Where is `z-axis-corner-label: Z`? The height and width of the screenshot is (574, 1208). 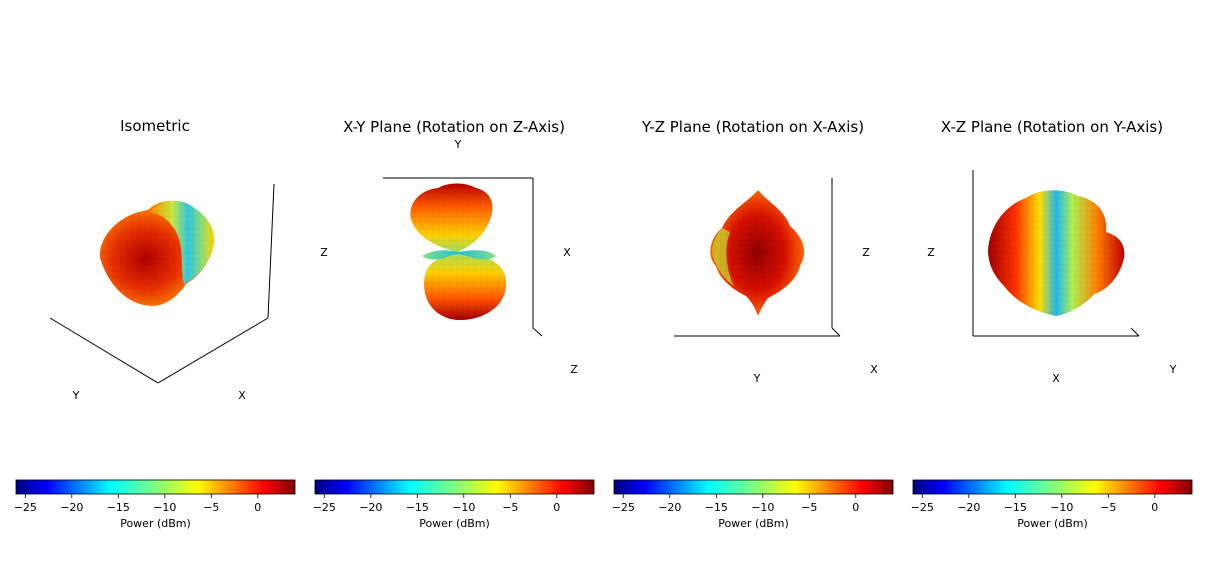 z-axis-corner-label: Z is located at coordinates (574, 369).